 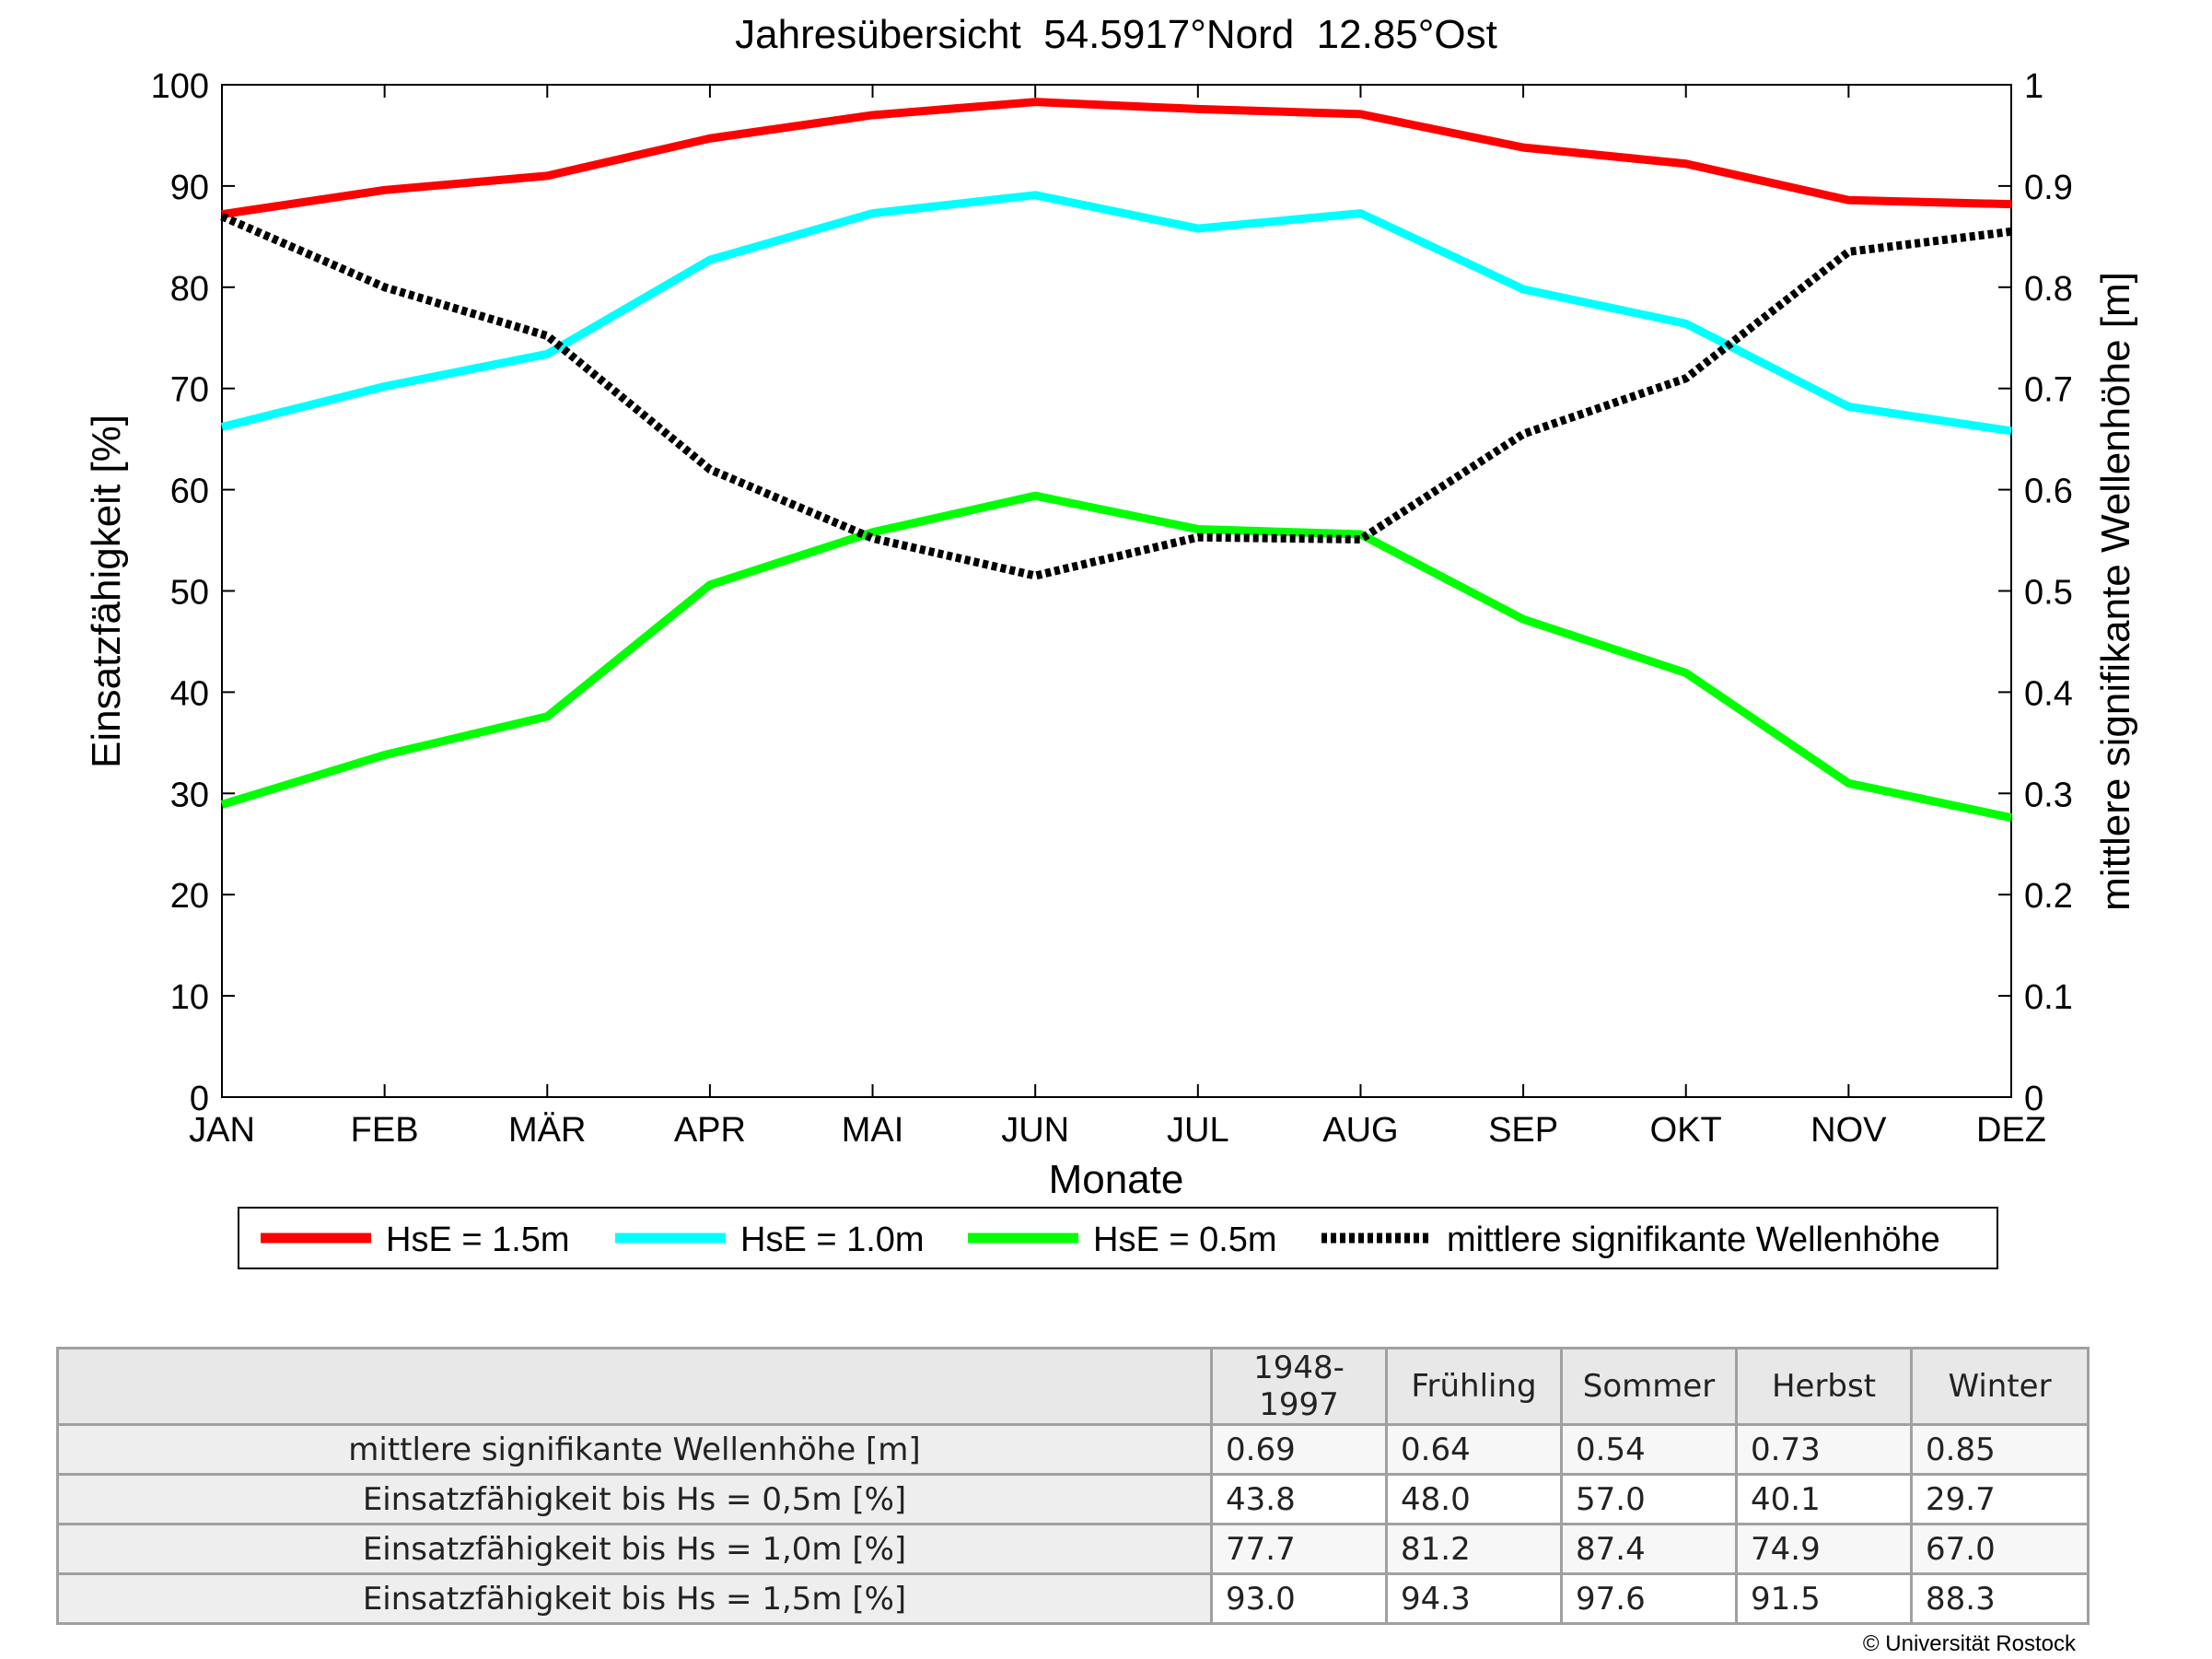 I want to click on table-cell: 57.0, so click(x=1649, y=1499).